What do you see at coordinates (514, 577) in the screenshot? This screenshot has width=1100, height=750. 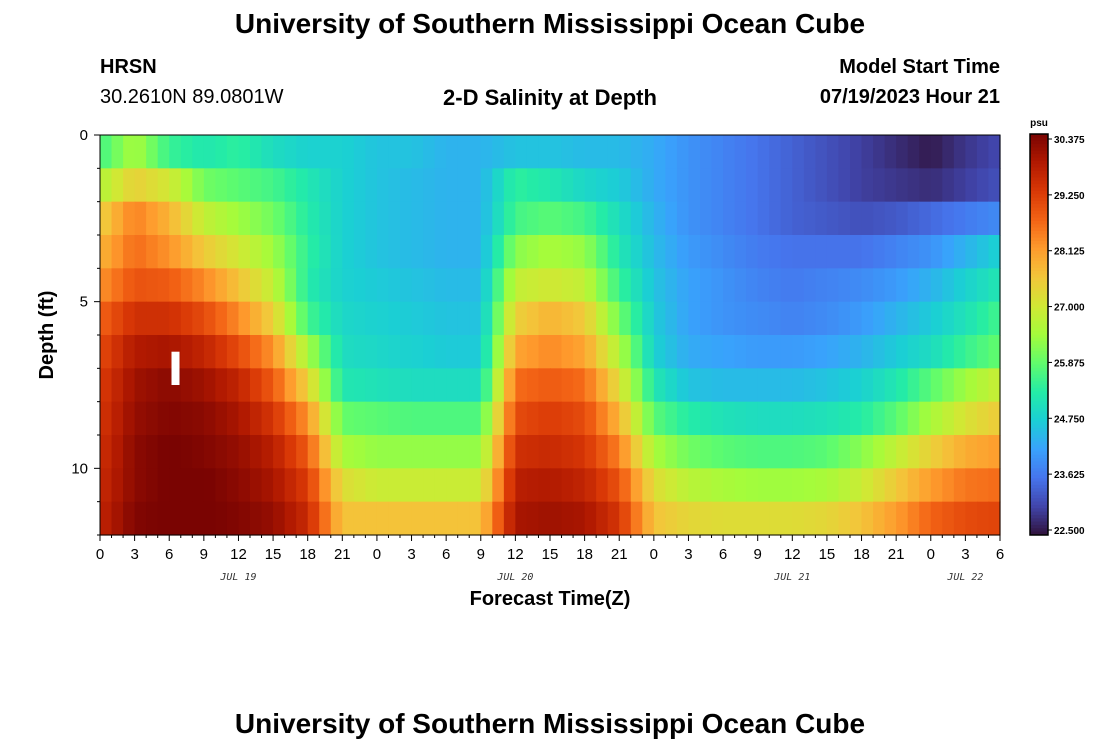 I see `day-label: JUL 20` at bounding box center [514, 577].